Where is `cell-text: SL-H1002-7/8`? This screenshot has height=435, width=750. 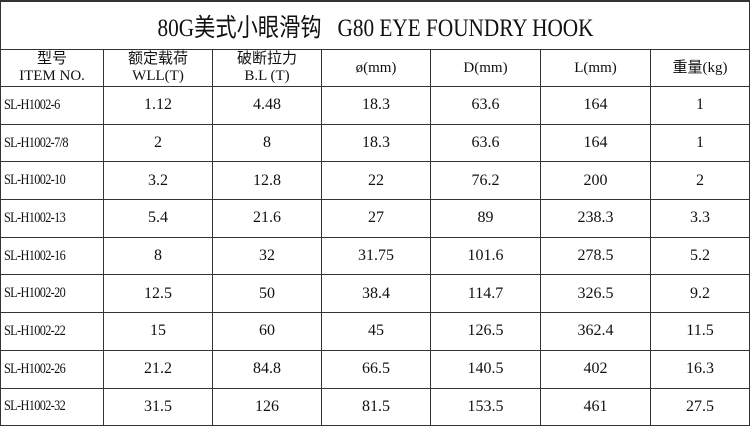 cell-text: SL-H1002-7/8 is located at coordinates (36, 142).